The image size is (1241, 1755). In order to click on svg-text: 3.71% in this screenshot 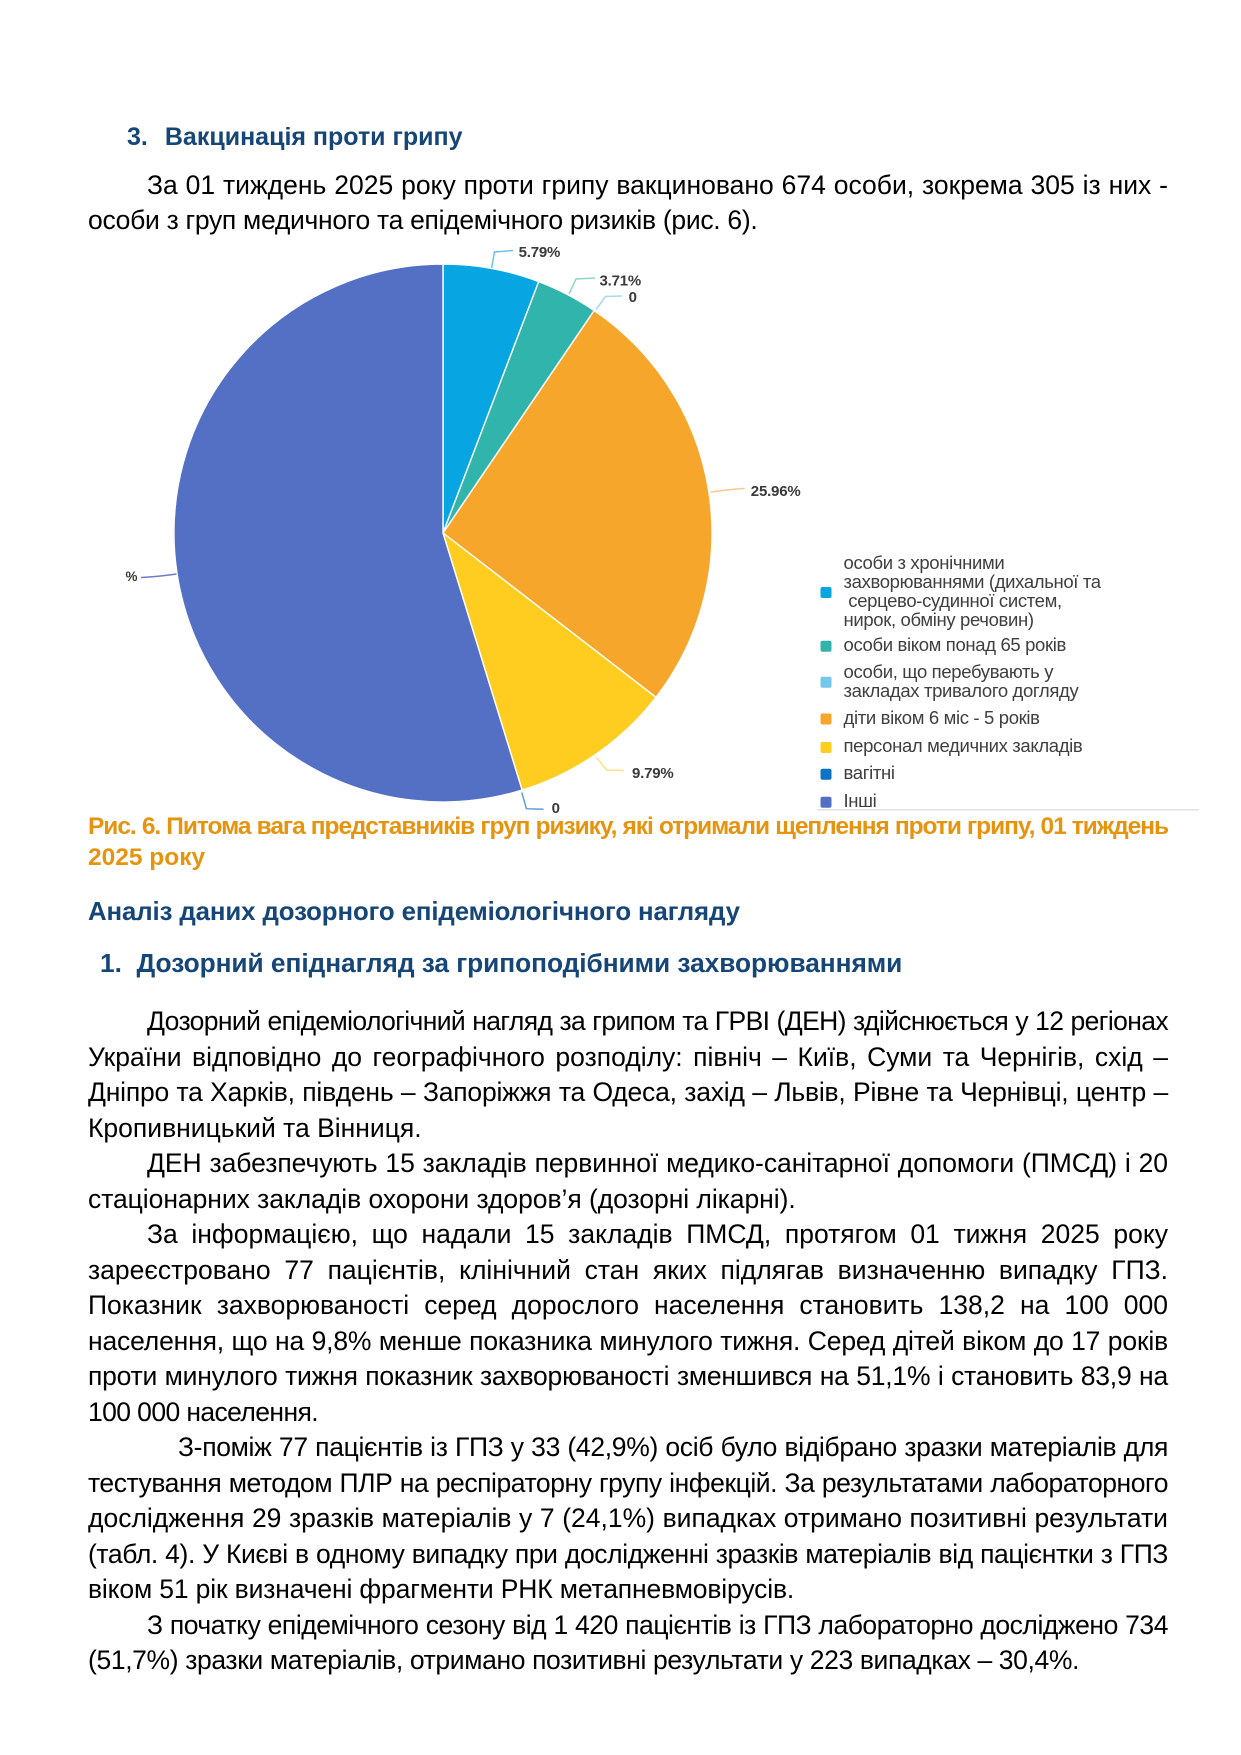, I will do `click(621, 281)`.